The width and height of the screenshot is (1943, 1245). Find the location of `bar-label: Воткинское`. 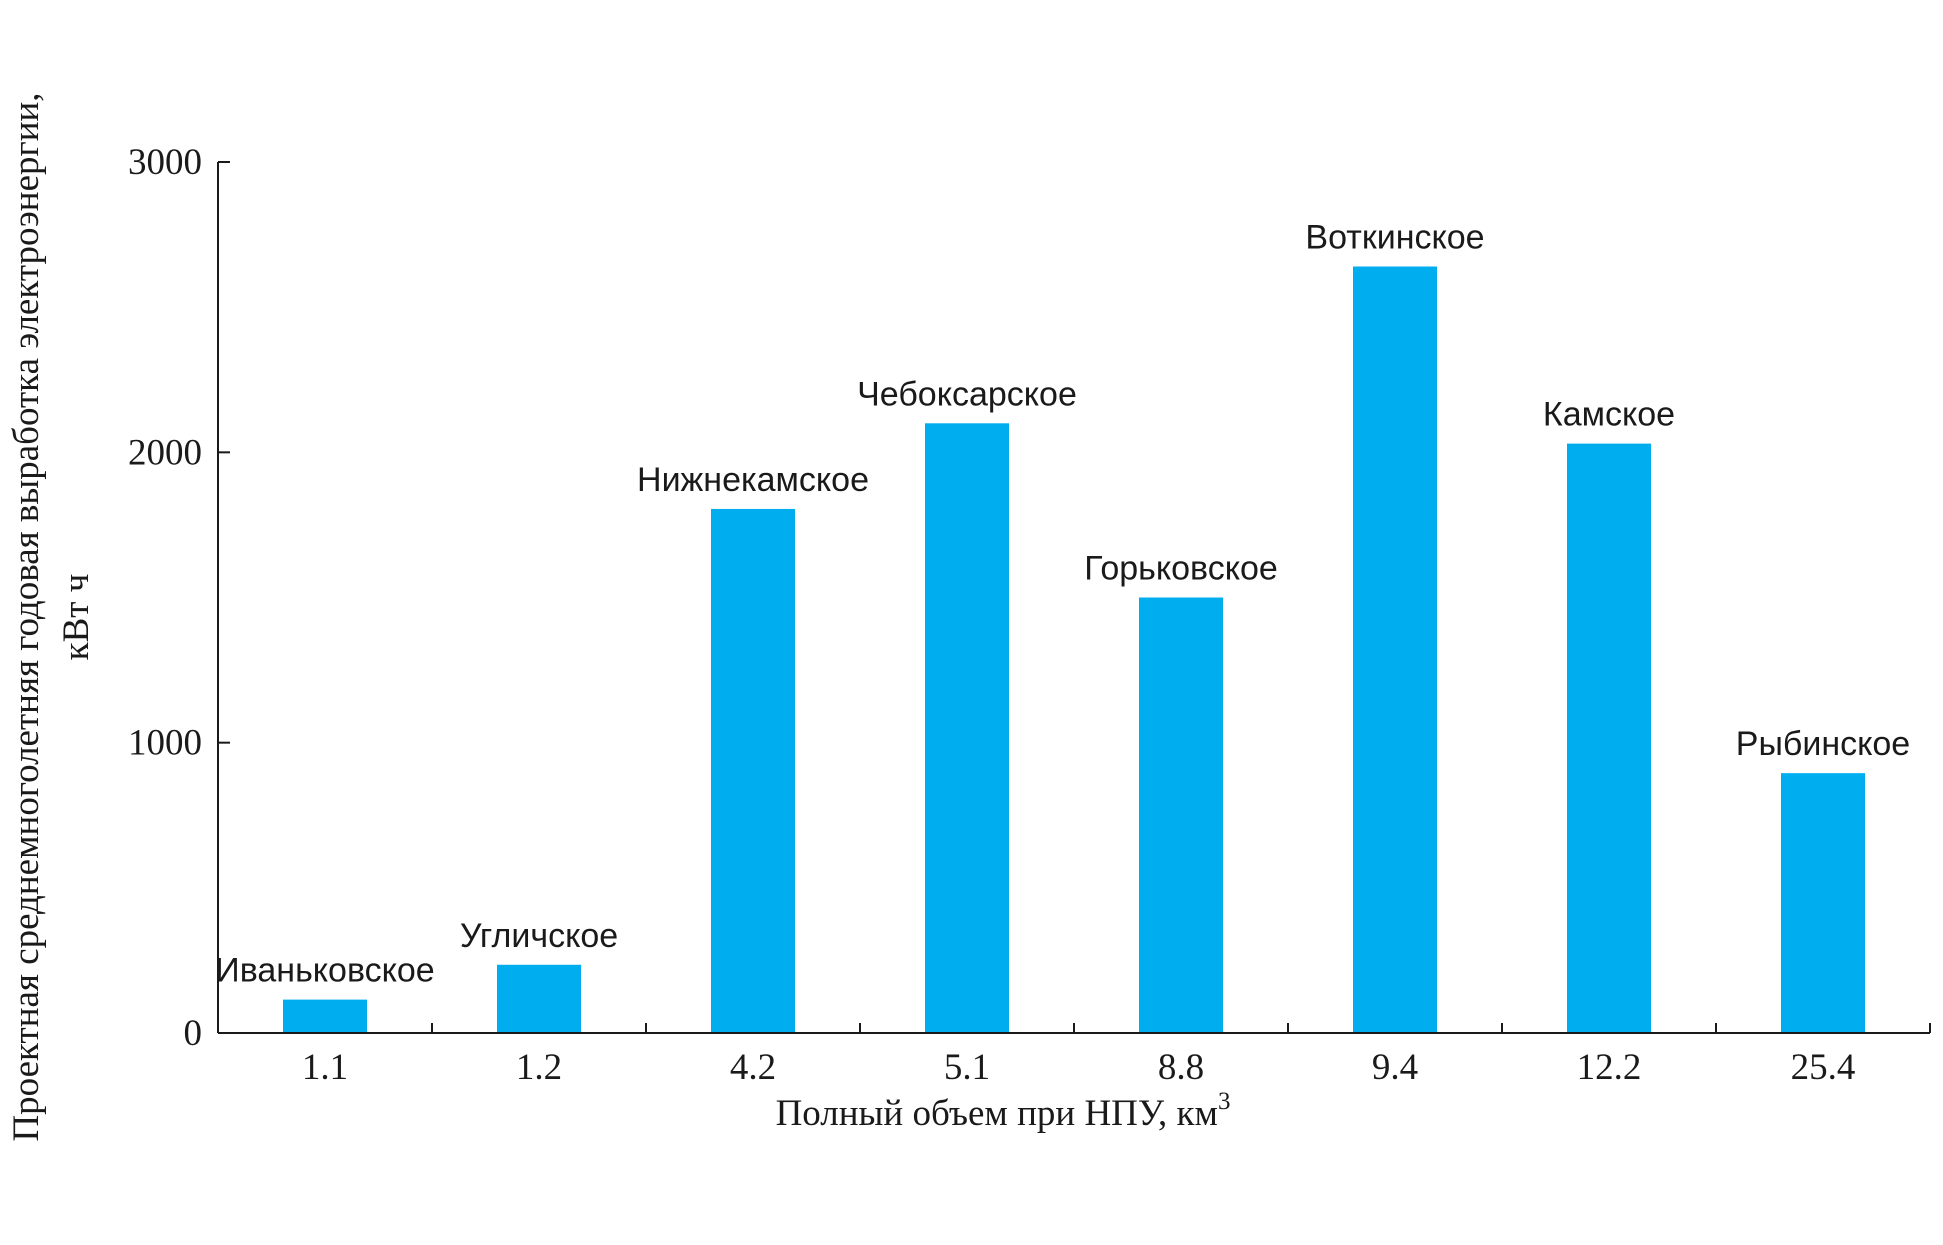

bar-label: Воткинское is located at coordinates (1394, 238).